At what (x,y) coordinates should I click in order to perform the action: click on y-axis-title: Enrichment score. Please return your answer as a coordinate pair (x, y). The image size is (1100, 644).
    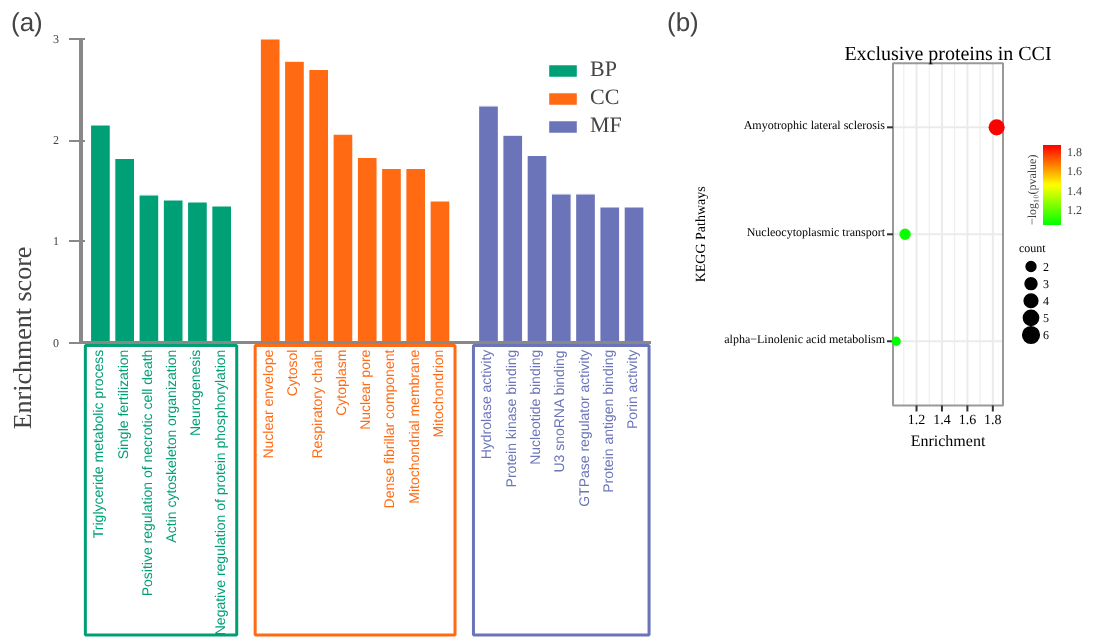
    Looking at the image, I should click on (22, 338).